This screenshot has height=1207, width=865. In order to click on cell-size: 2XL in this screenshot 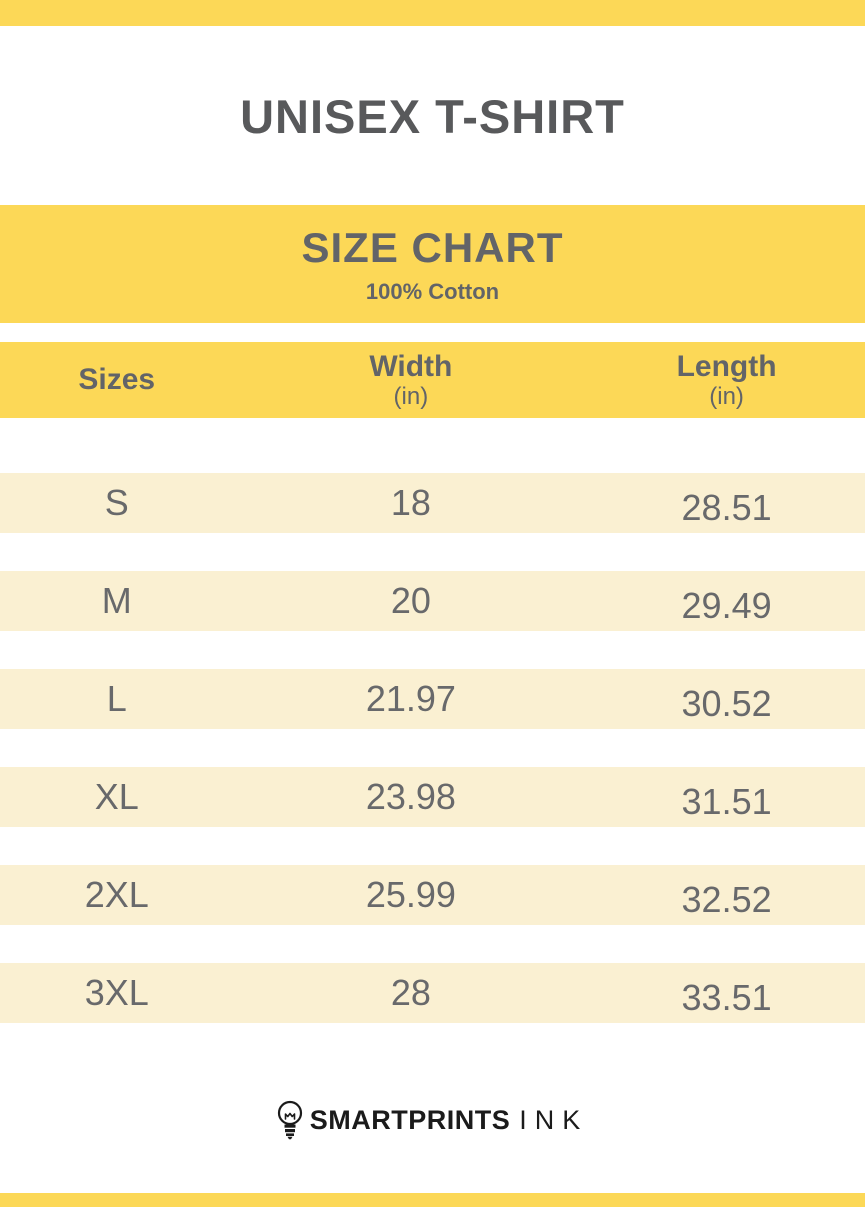, I will do `click(116, 894)`.